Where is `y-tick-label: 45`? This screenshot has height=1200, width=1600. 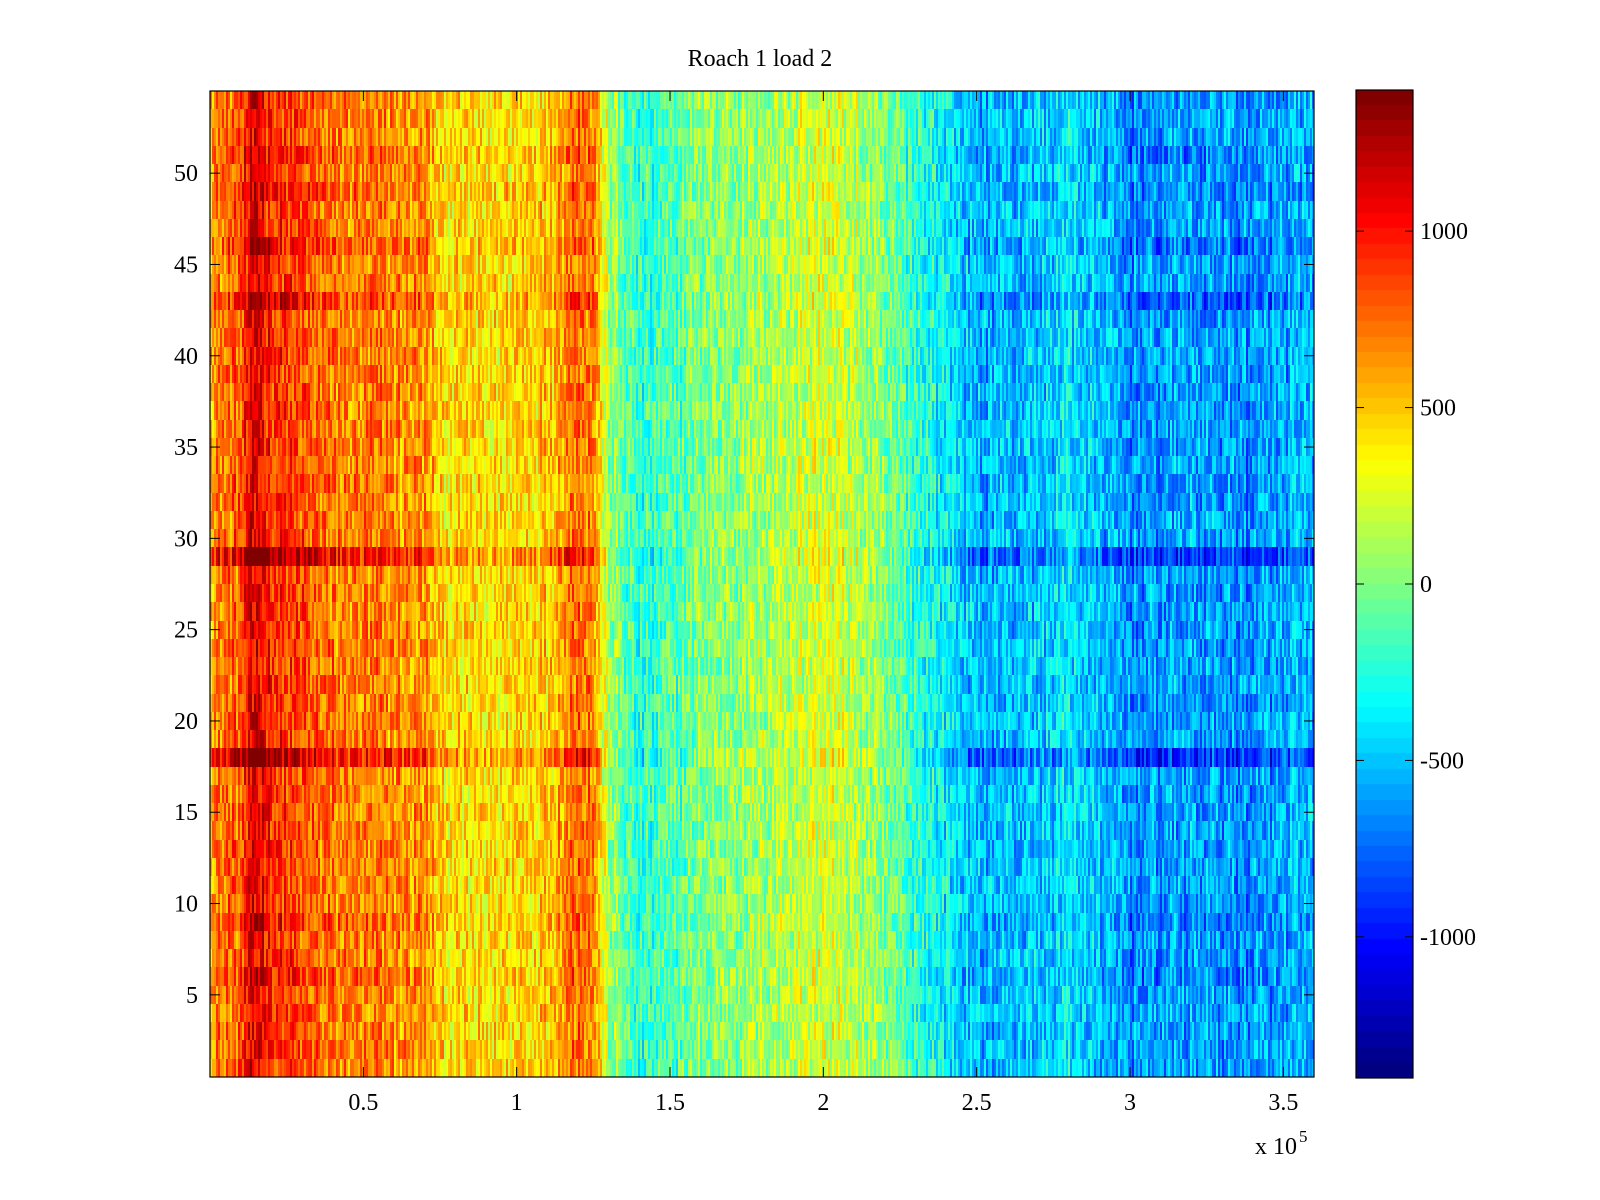
y-tick-label: 45 is located at coordinates (186, 265).